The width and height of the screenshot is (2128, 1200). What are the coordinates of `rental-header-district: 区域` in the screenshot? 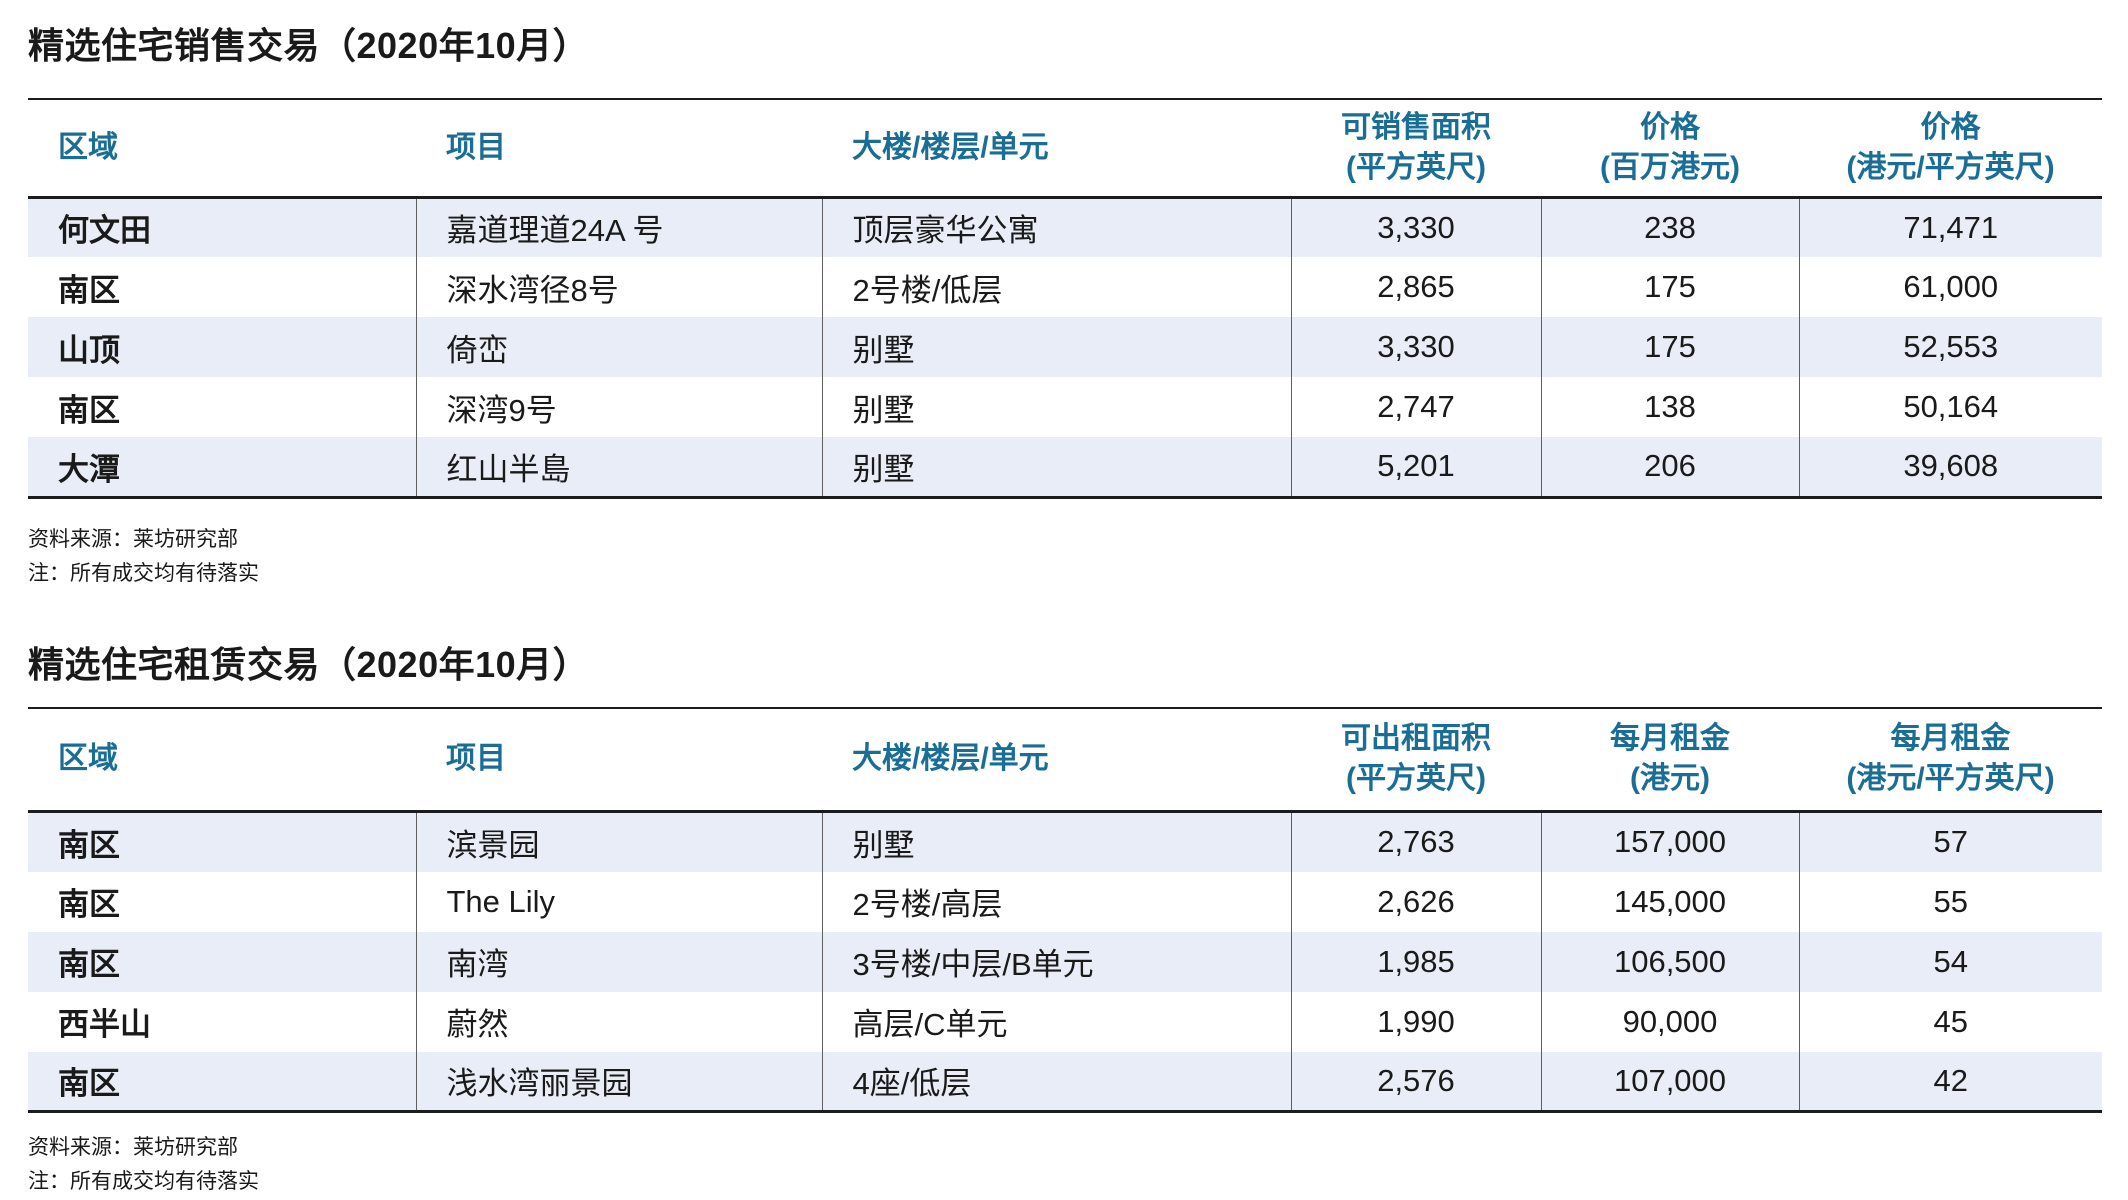 It's located at (222, 760).